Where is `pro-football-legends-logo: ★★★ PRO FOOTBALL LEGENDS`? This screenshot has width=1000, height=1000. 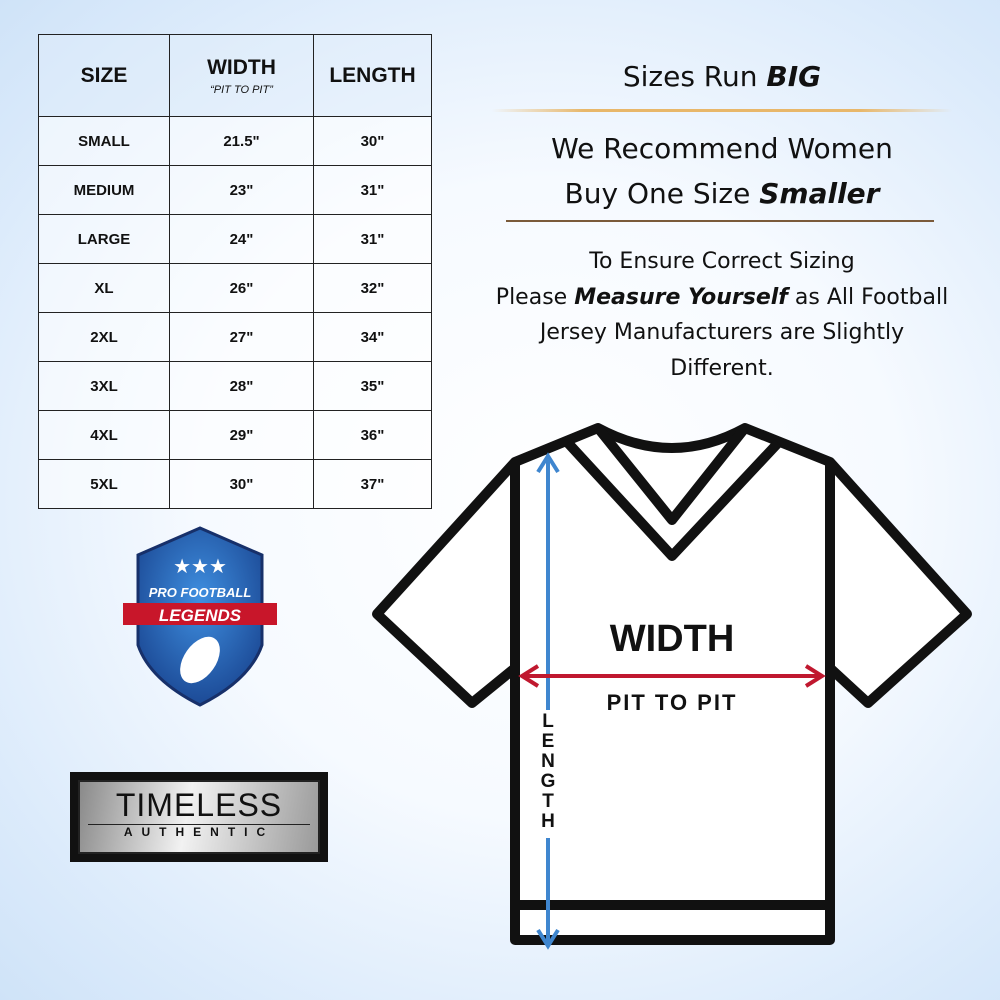
pro-football-legends-logo: ★★★ PRO FOOTBALL LEGENDS is located at coordinates (200, 616).